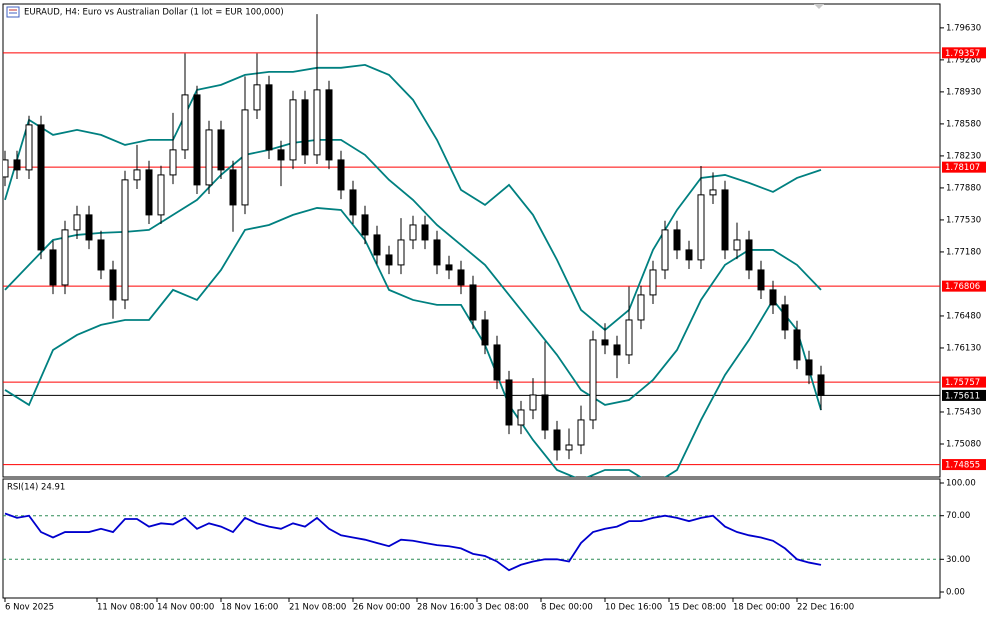 The width and height of the screenshot is (994, 619). I want to click on price-level-label: 1.75757, so click(962, 383).